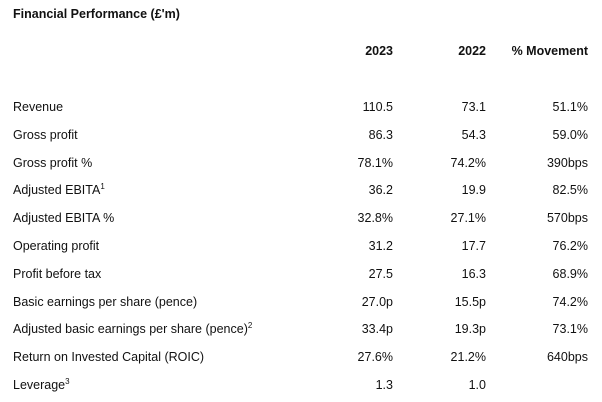 This screenshot has width=602, height=402. Describe the element at coordinates (567, 218) in the screenshot. I see `value-movement: 570bps` at that location.